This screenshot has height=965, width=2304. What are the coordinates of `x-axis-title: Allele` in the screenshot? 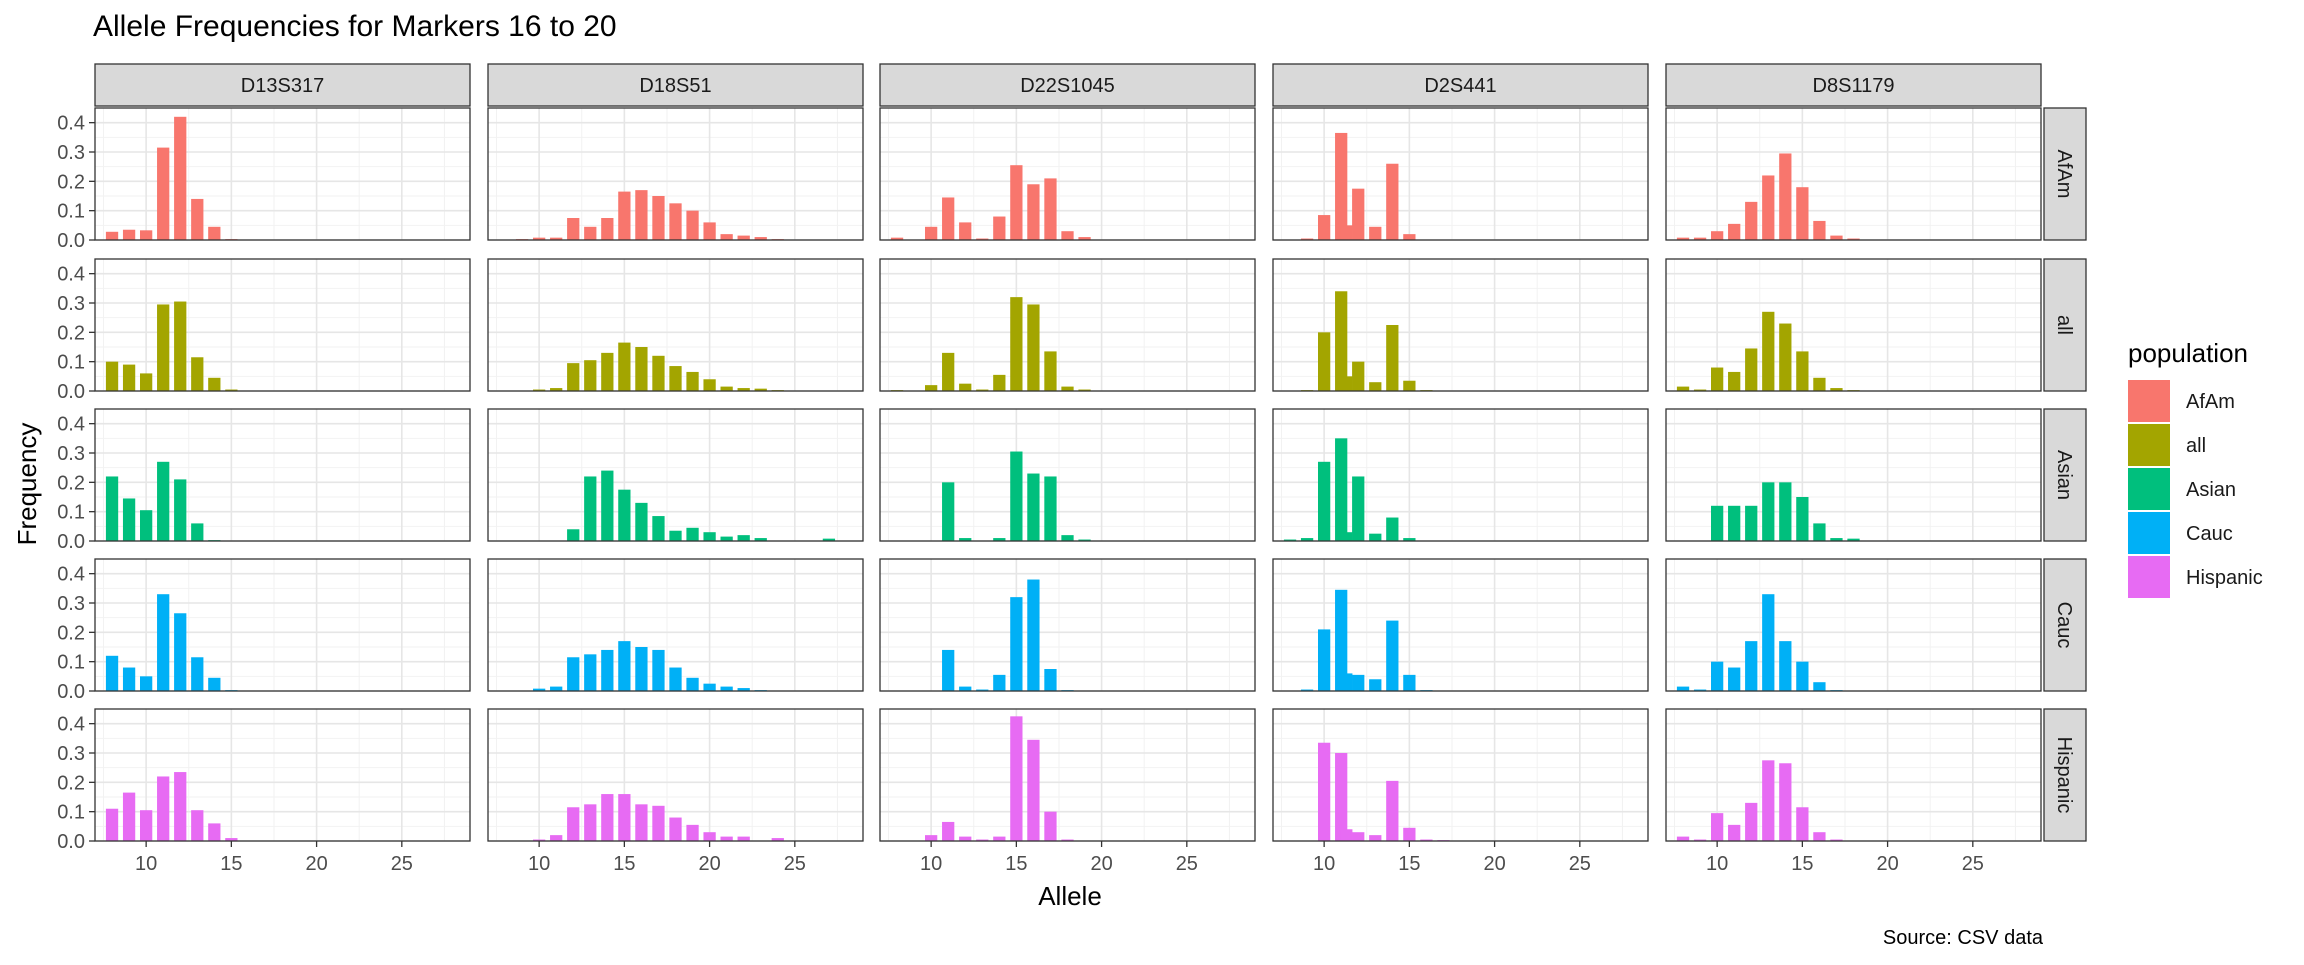 It's located at (1070, 896).